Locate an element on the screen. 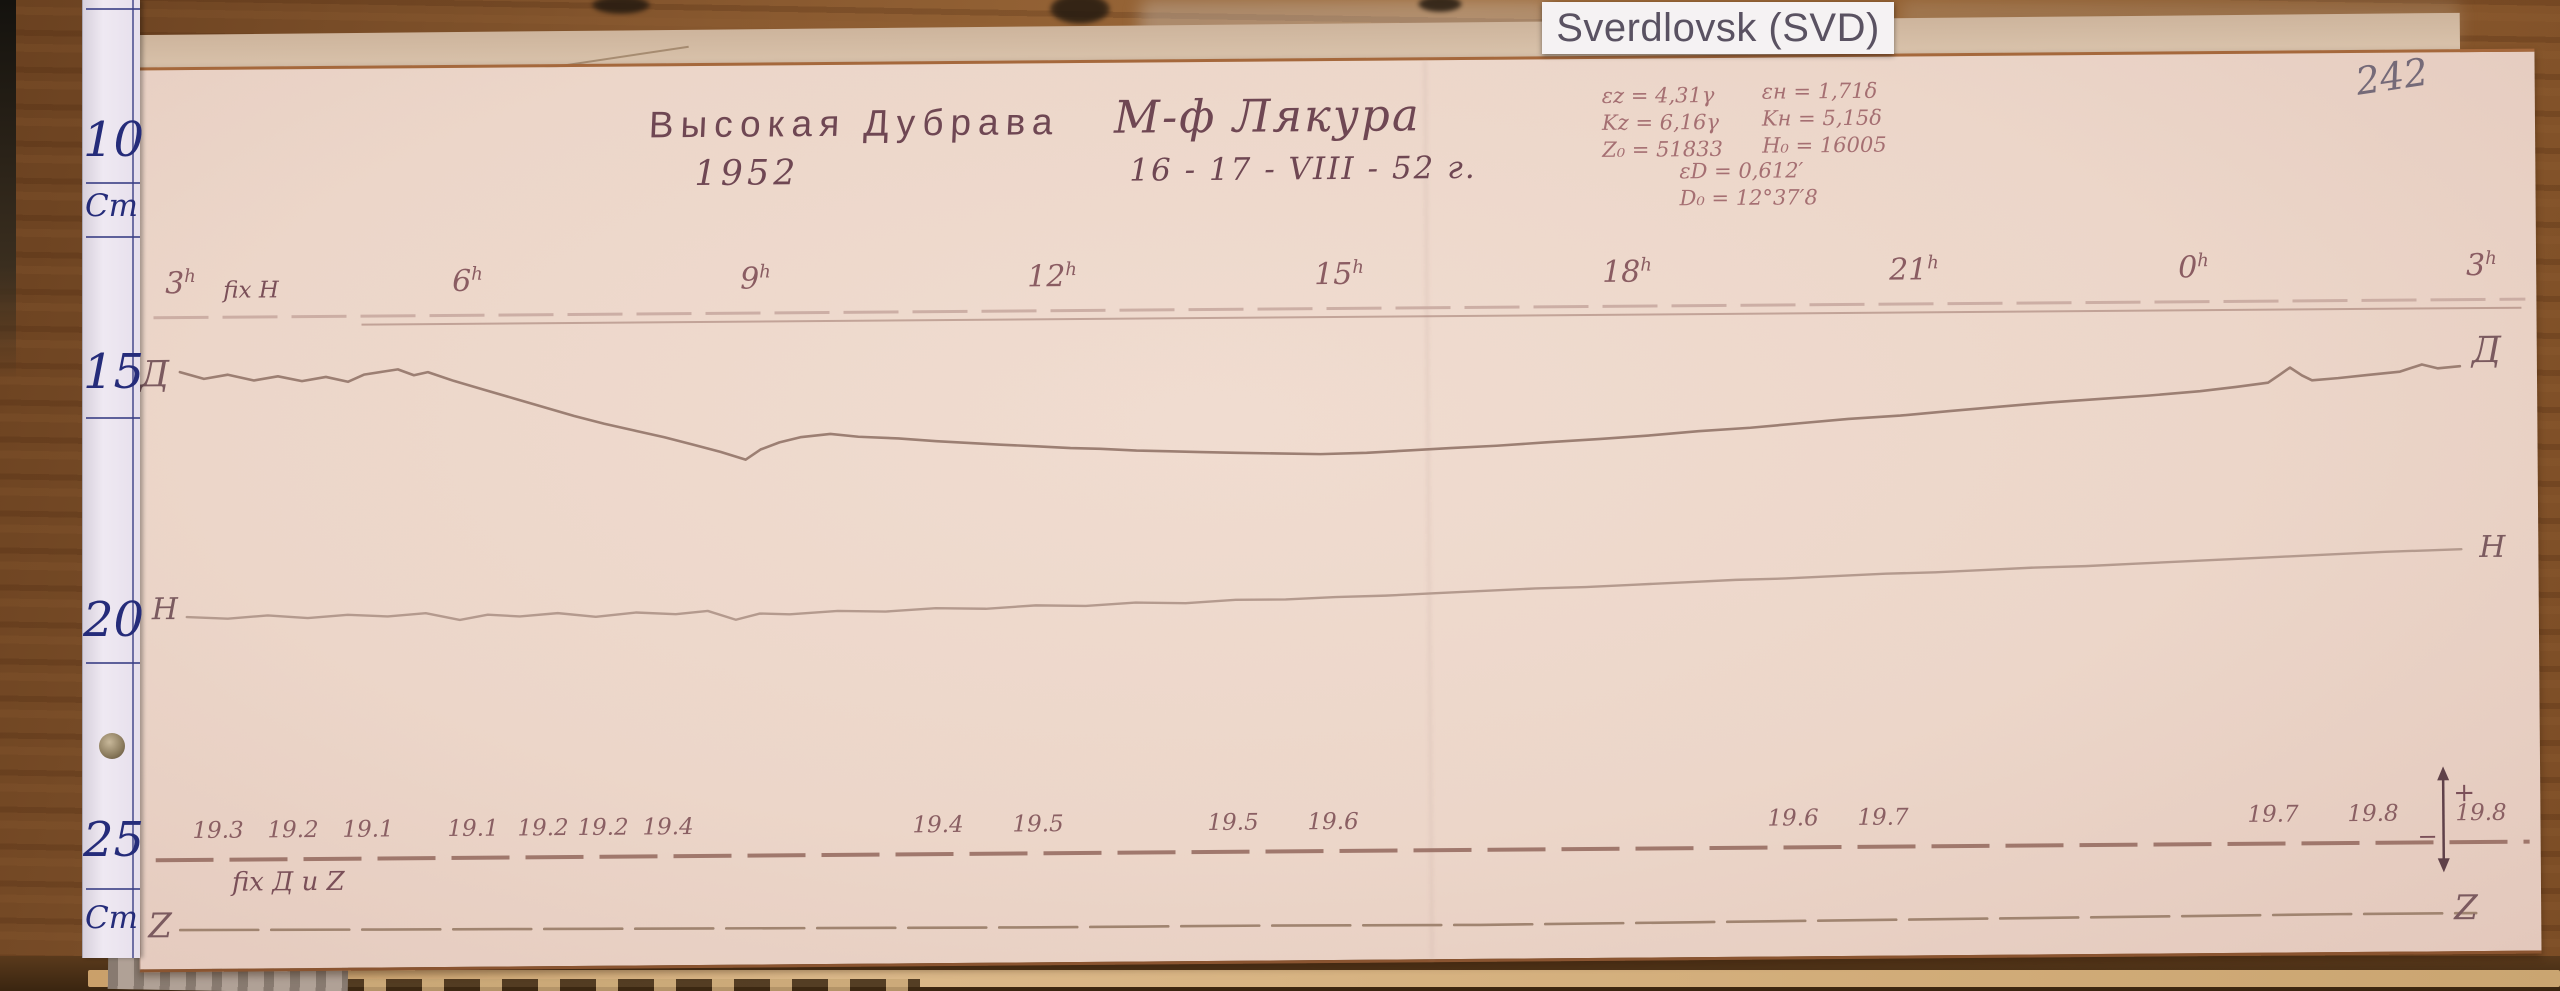 The image size is (2560, 991). plus-polarity-label: + is located at coordinates (2464, 793).